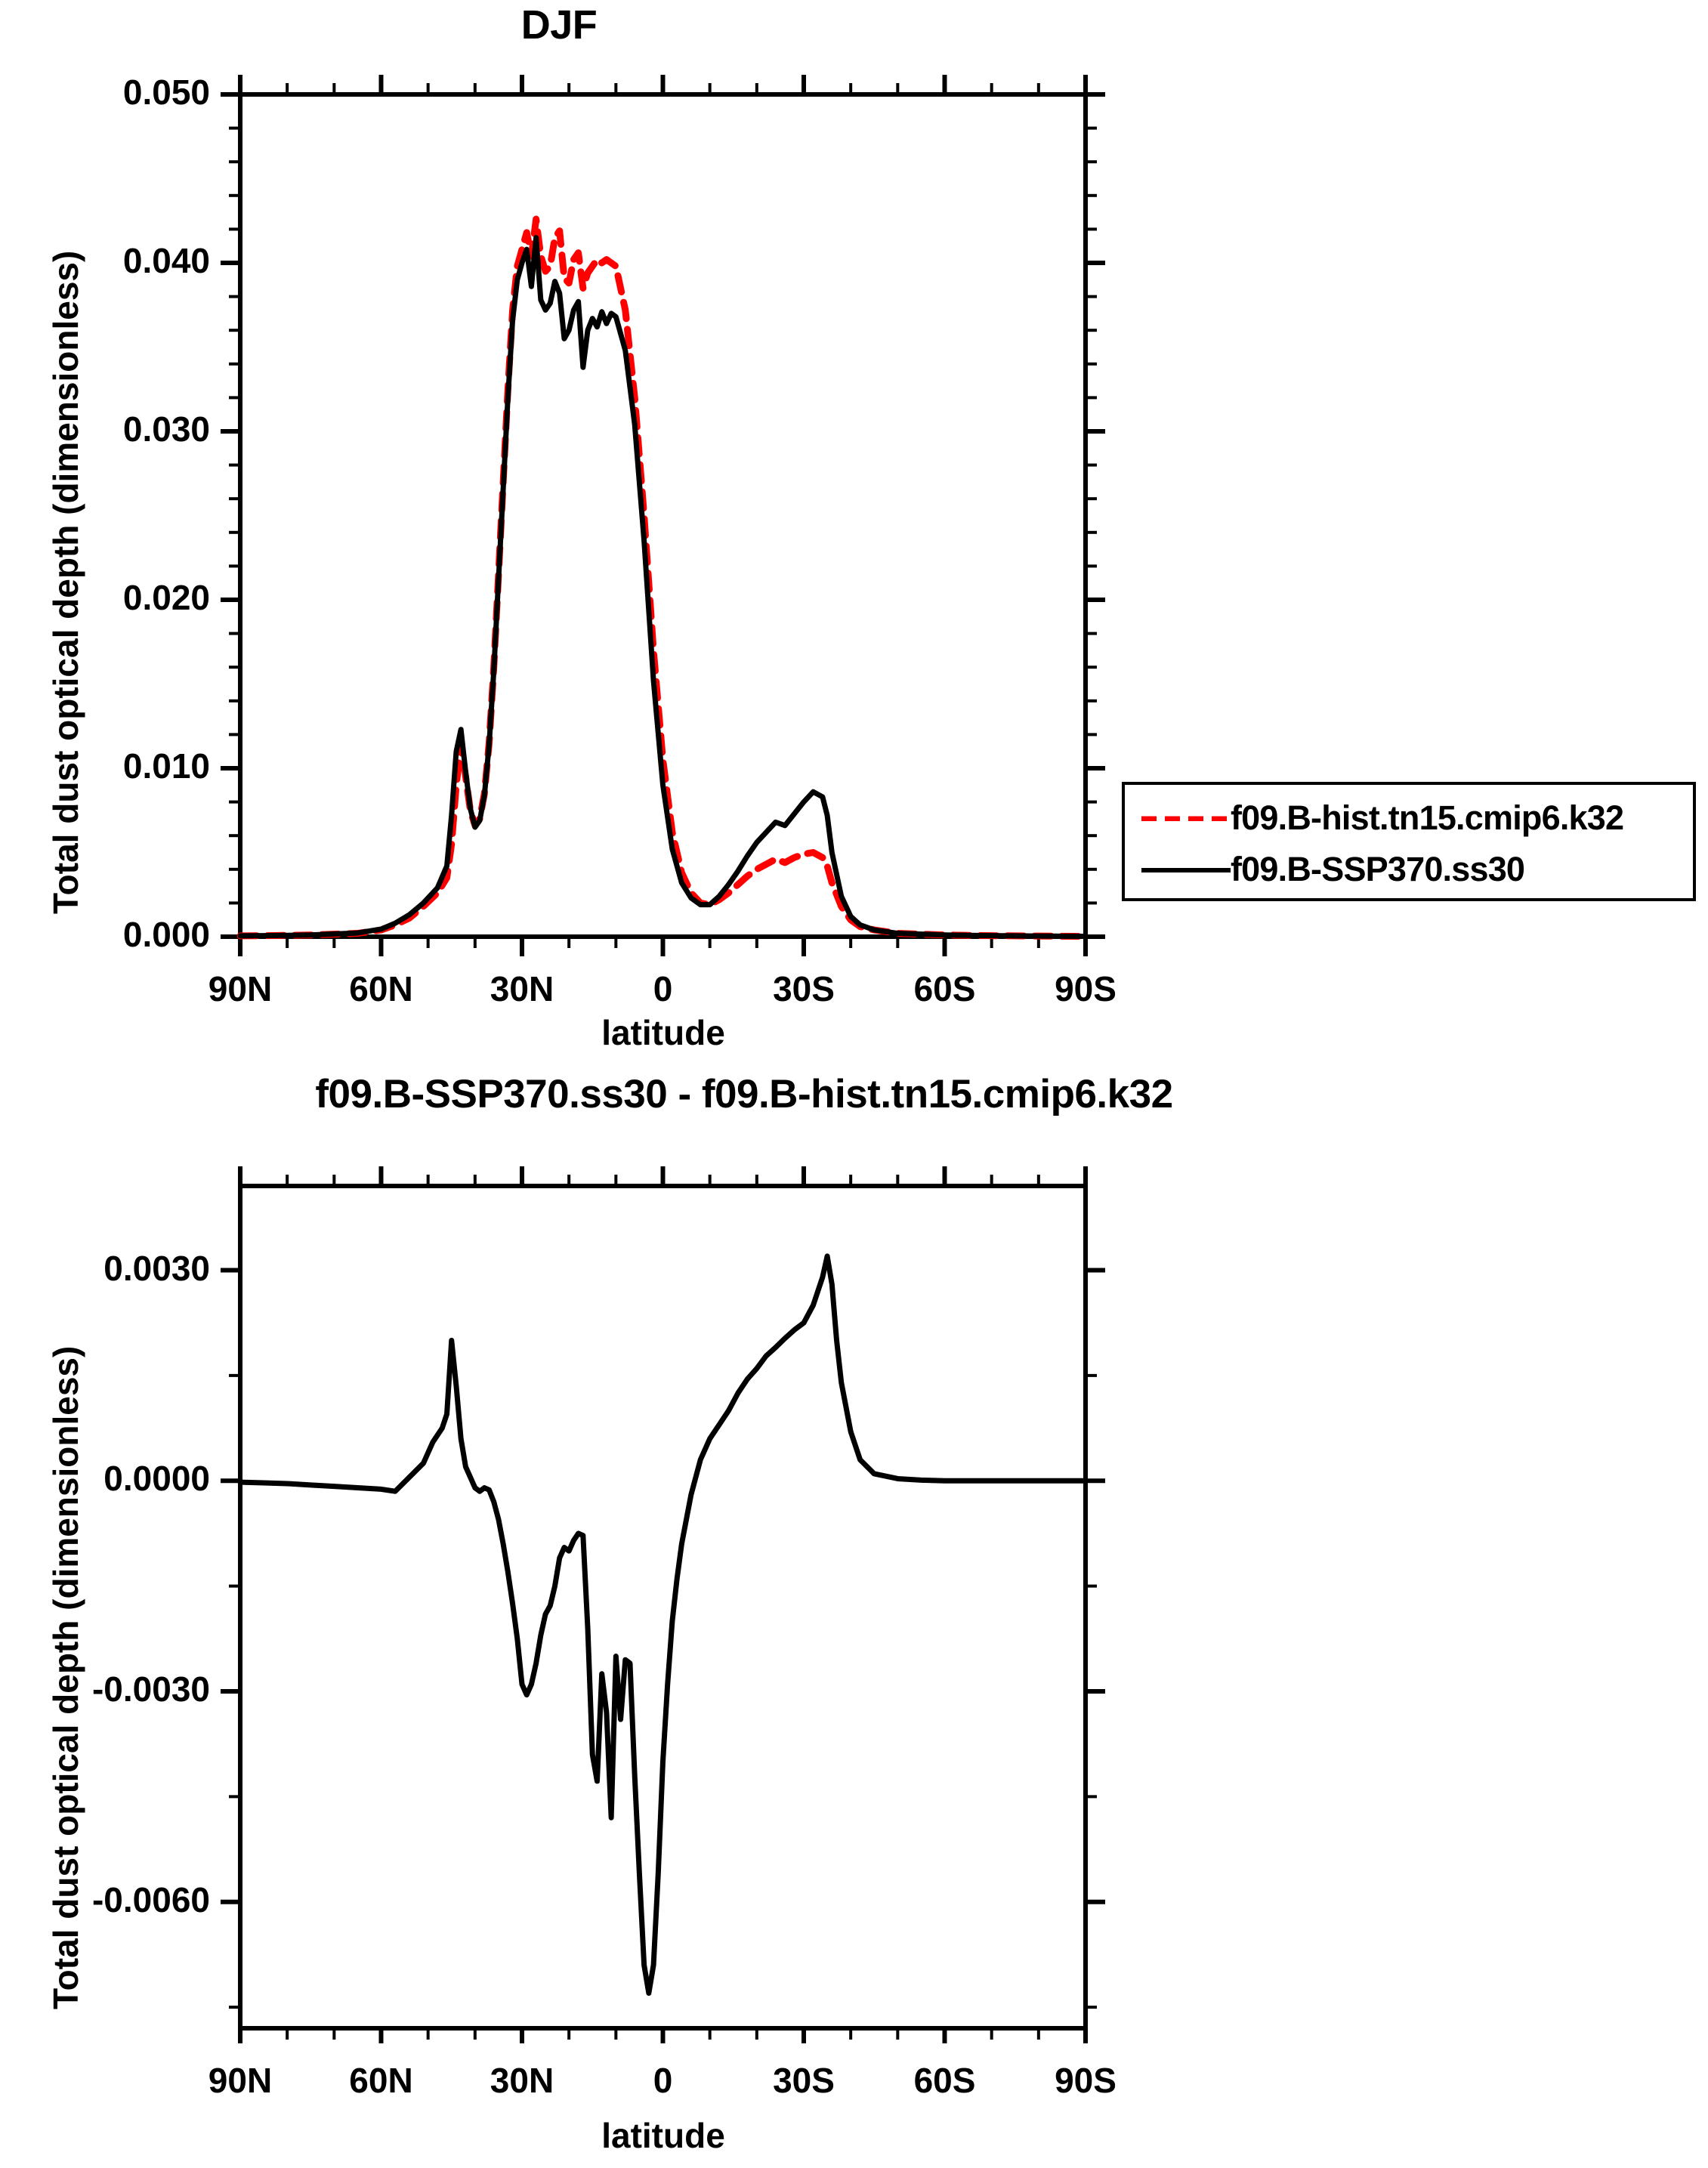 This screenshot has height=2168, width=1708. Describe the element at coordinates (150, 1689) in the screenshot. I see `y-tick-label: -0.0030` at that location.